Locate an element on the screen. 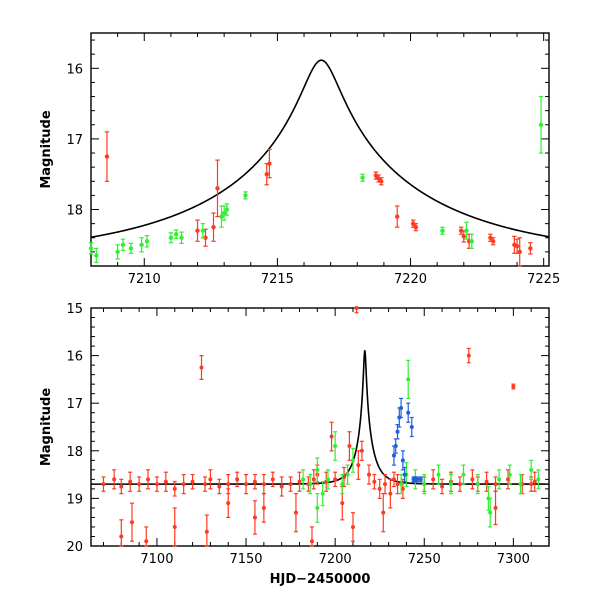  zoom-ytick-label: 16 is located at coordinates (74, 69).